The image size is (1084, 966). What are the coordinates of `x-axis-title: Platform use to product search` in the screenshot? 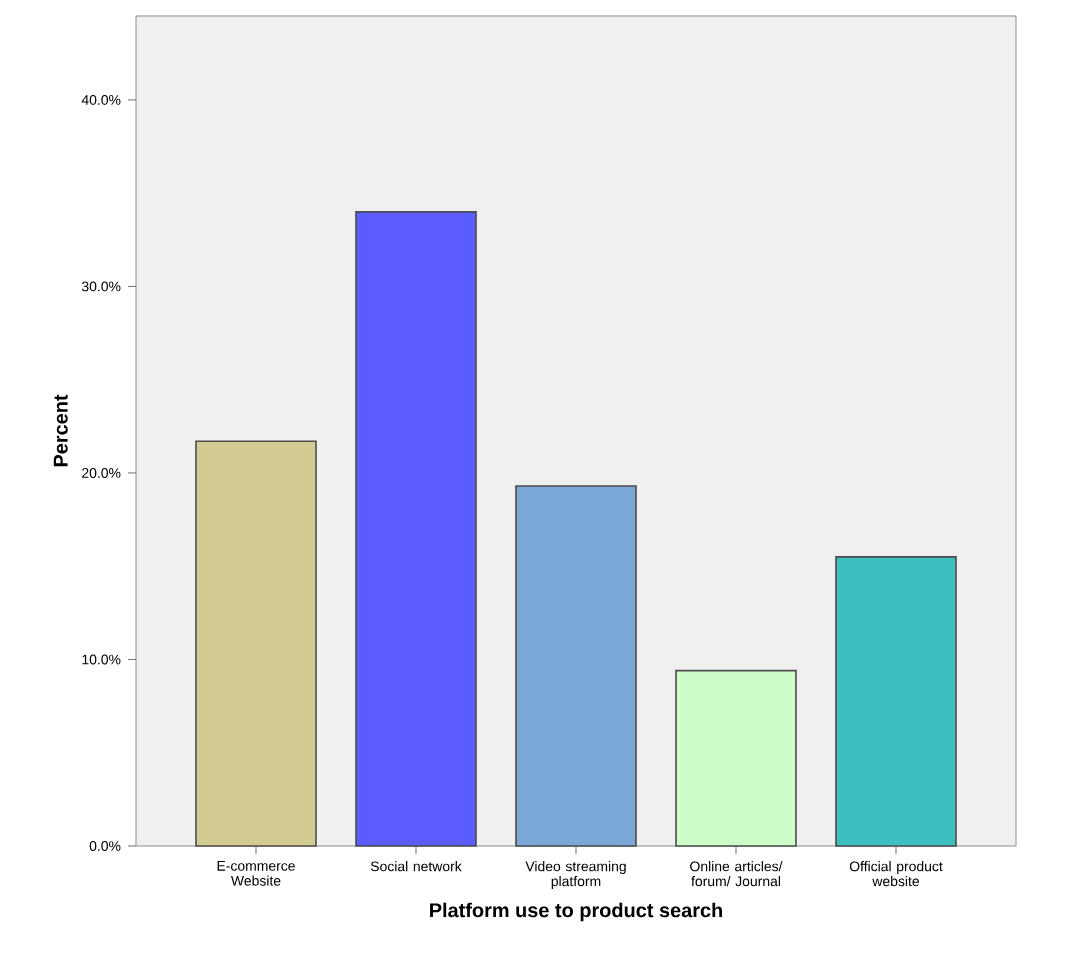 It's located at (576, 912).